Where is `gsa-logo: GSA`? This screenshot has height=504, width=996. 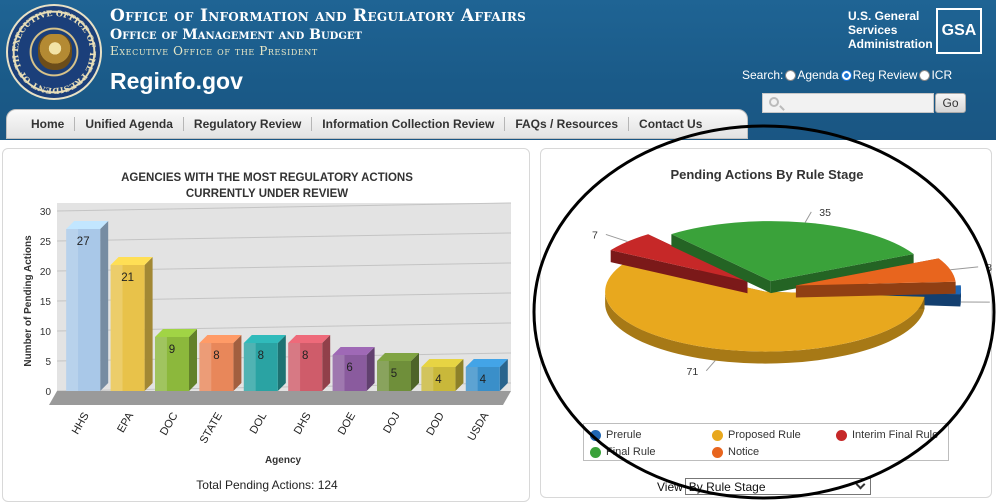
gsa-logo: GSA is located at coordinates (959, 31).